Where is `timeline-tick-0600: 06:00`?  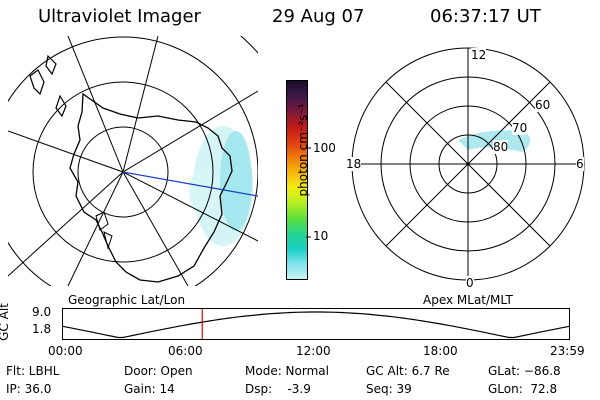 timeline-tick-0600: 06:00 is located at coordinates (185, 351).